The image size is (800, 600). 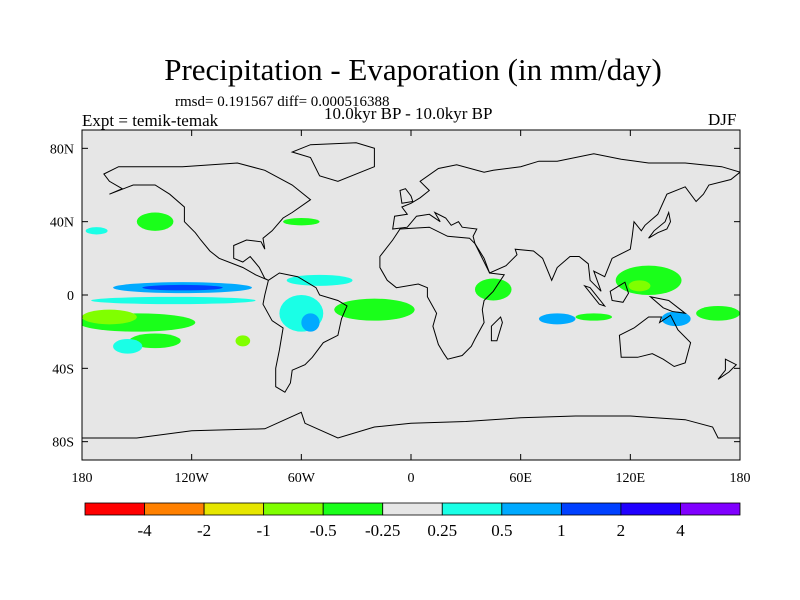 I want to click on coastline-japan, so click(x=660, y=224).